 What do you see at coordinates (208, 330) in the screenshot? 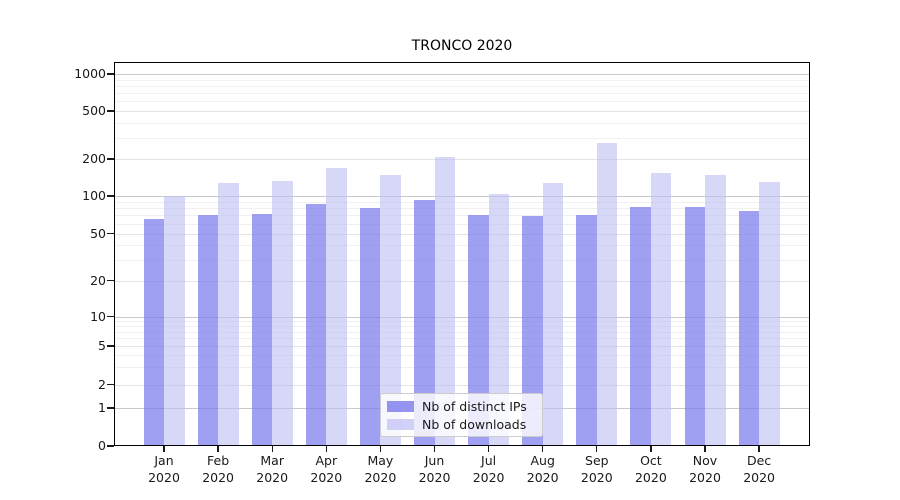
I see `bar-distinct-ips-feb` at bounding box center [208, 330].